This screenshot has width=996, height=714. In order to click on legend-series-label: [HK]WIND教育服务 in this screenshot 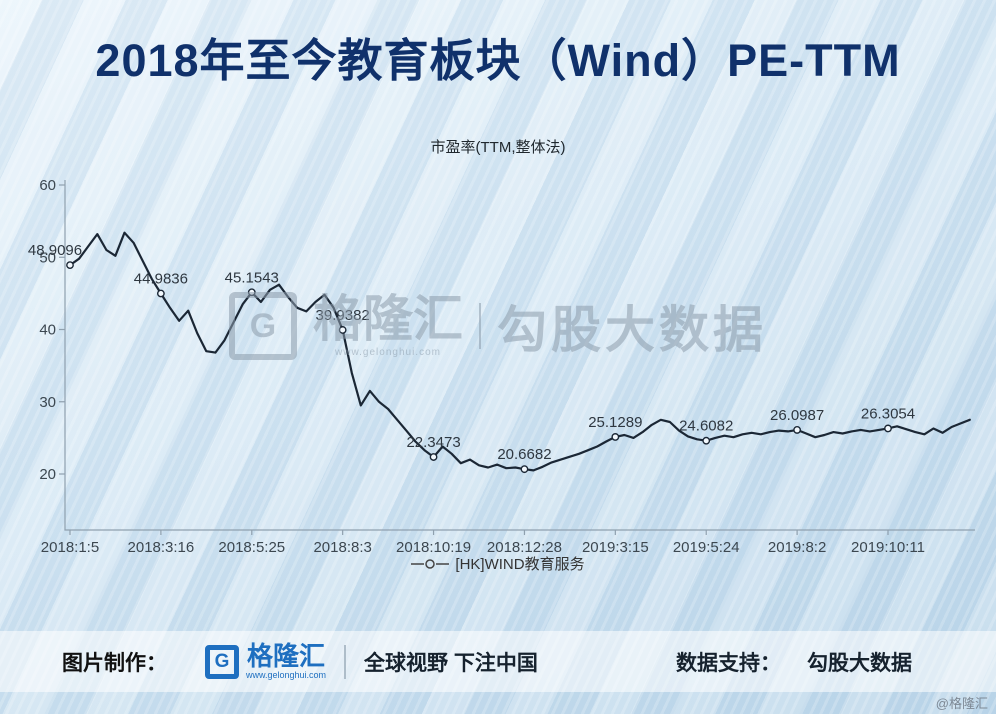, I will do `click(520, 564)`.